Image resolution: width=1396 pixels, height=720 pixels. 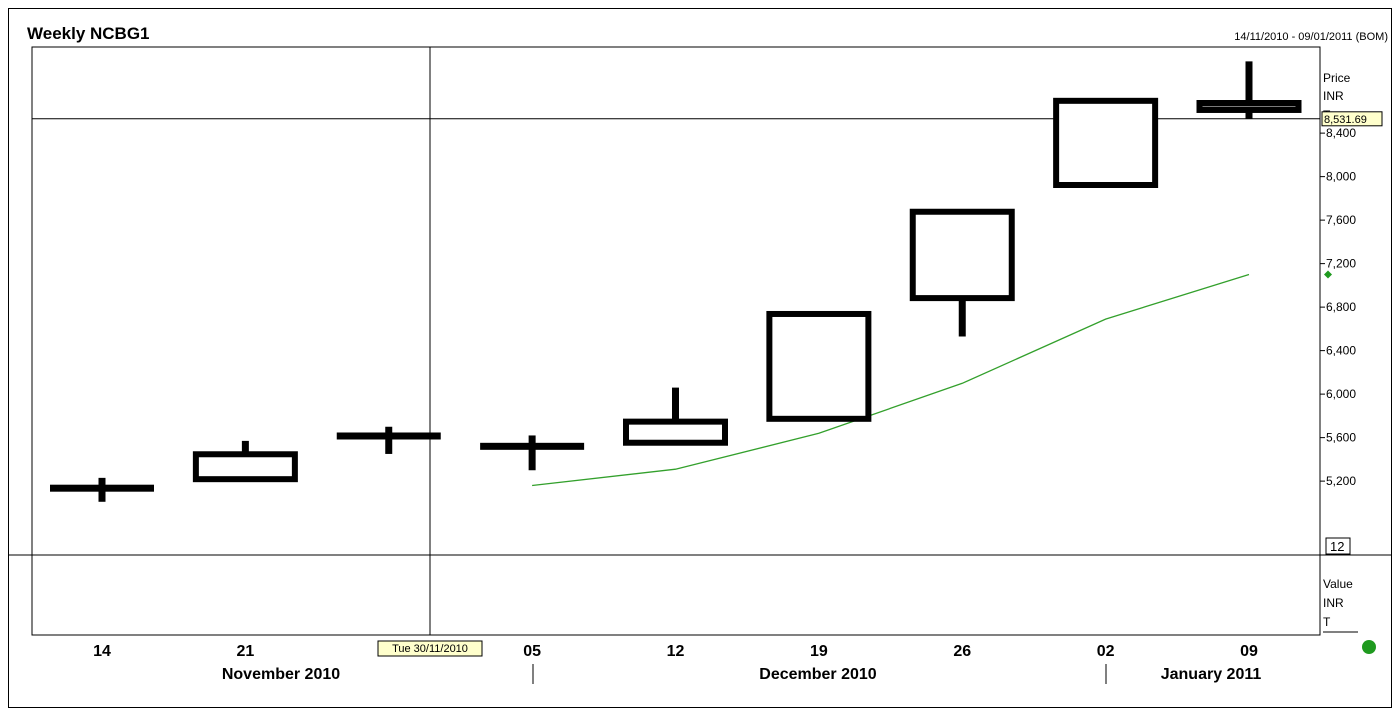 What do you see at coordinates (532, 651) in the screenshot?
I see `x-tick-label: 05` at bounding box center [532, 651].